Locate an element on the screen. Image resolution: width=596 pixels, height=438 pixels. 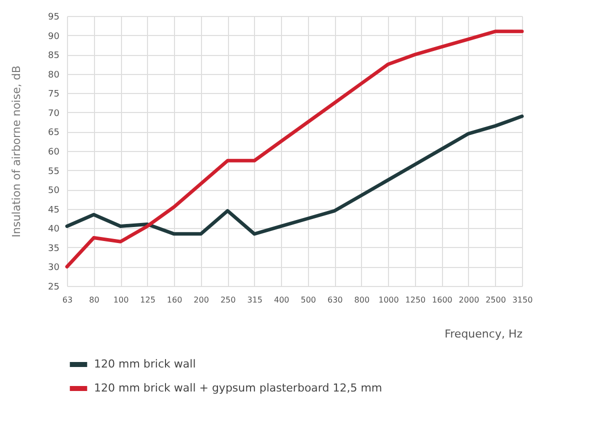
x-tick-label: 630 is located at coordinates (335, 300).